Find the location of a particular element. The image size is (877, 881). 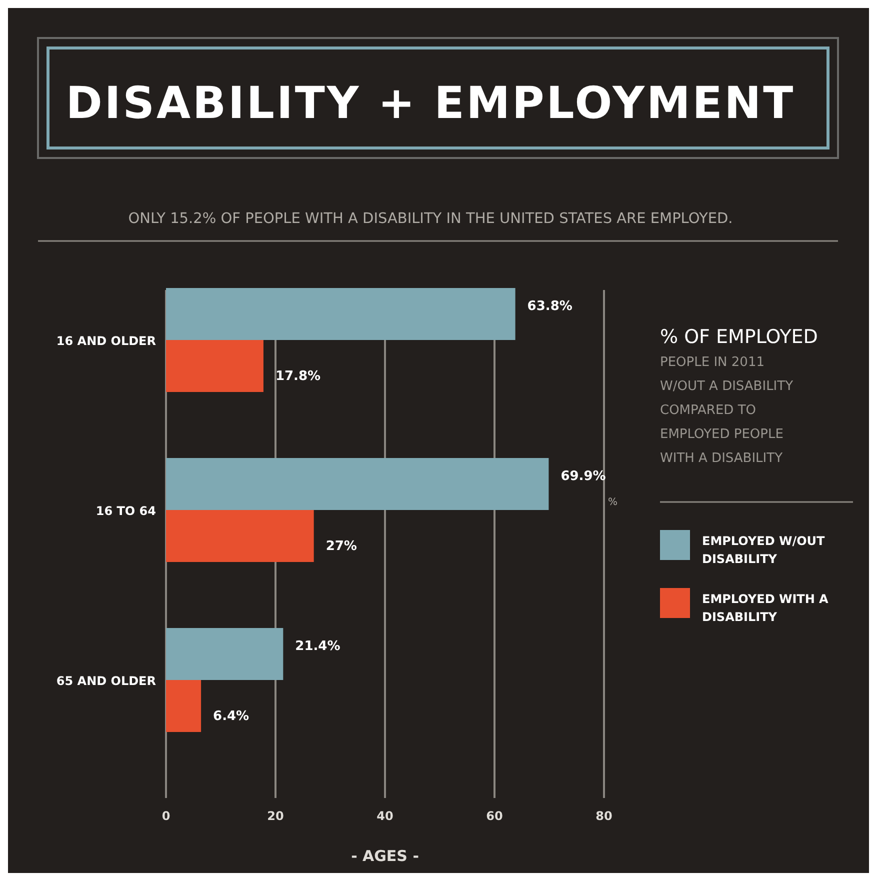

chart-subtitle: ONLY 15.2% OF PEOPLE WITH A DISABILITY IN THE UNITED STATES ARE EMPLOYED. is located at coordinates (430, 219).